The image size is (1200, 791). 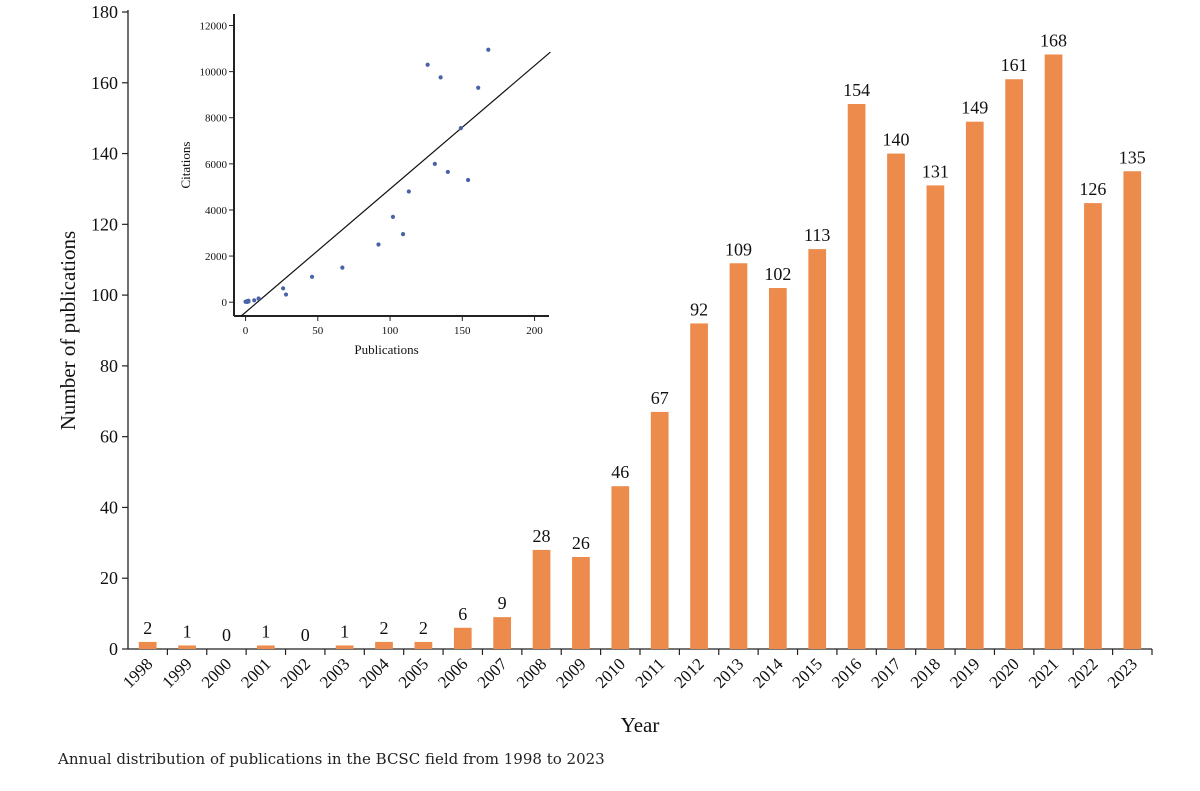 What do you see at coordinates (542, 536) in the screenshot?
I see `data-label: 28` at bounding box center [542, 536].